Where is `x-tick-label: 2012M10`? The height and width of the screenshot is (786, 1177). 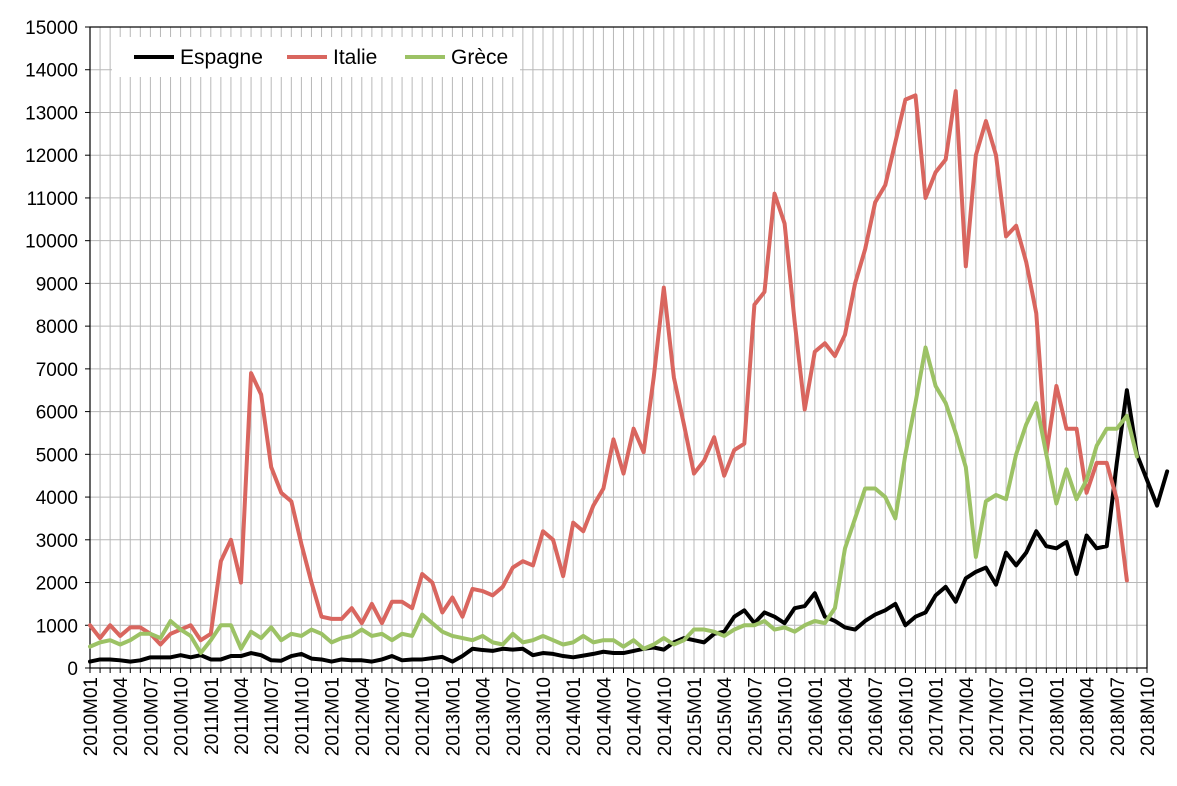
x-tick-label: 2012M10 is located at coordinates (423, 716).